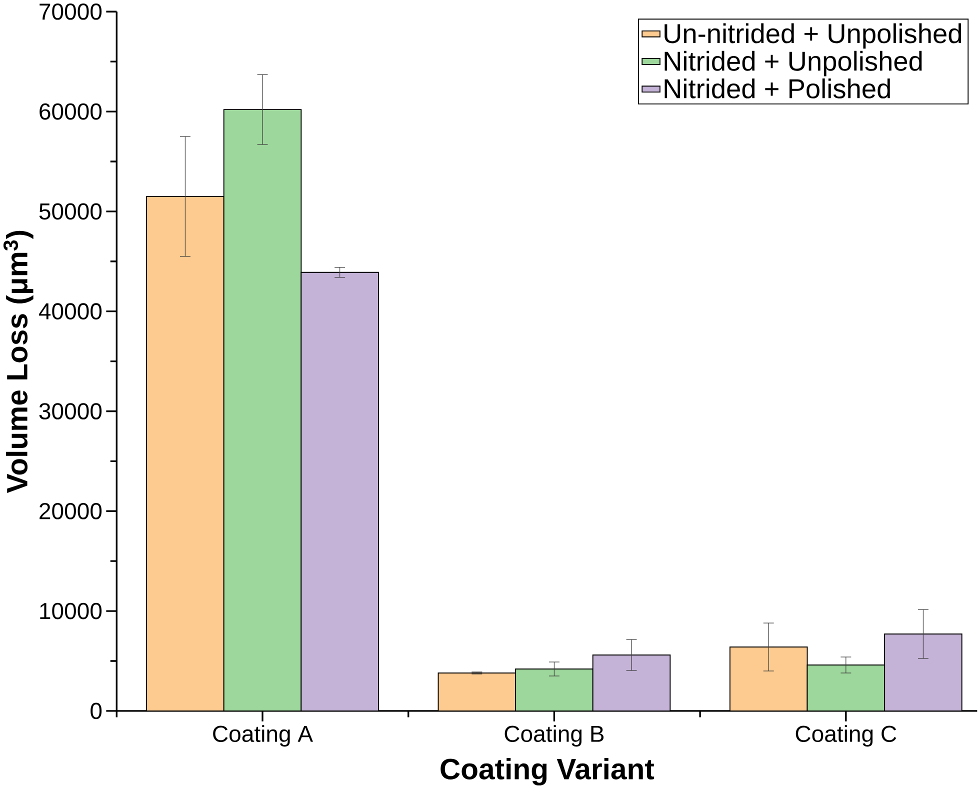  Describe the element at coordinates (71, 12) in the screenshot. I see `y-tick-label: 70000` at that location.